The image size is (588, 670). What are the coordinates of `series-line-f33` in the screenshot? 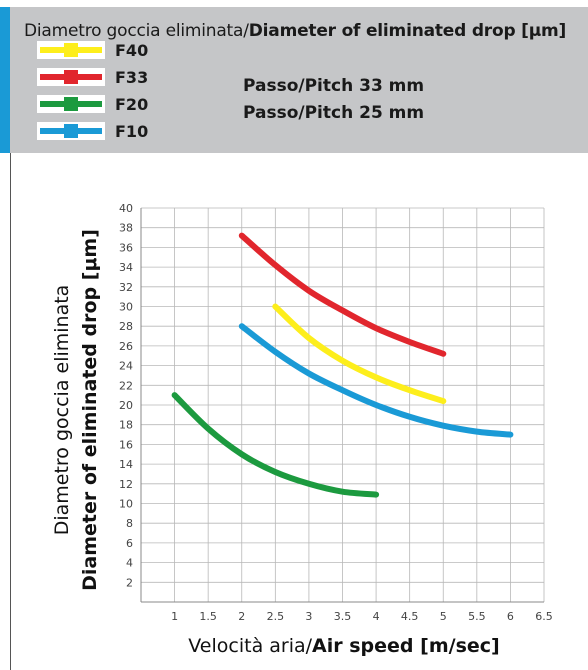 It's located at (342, 294).